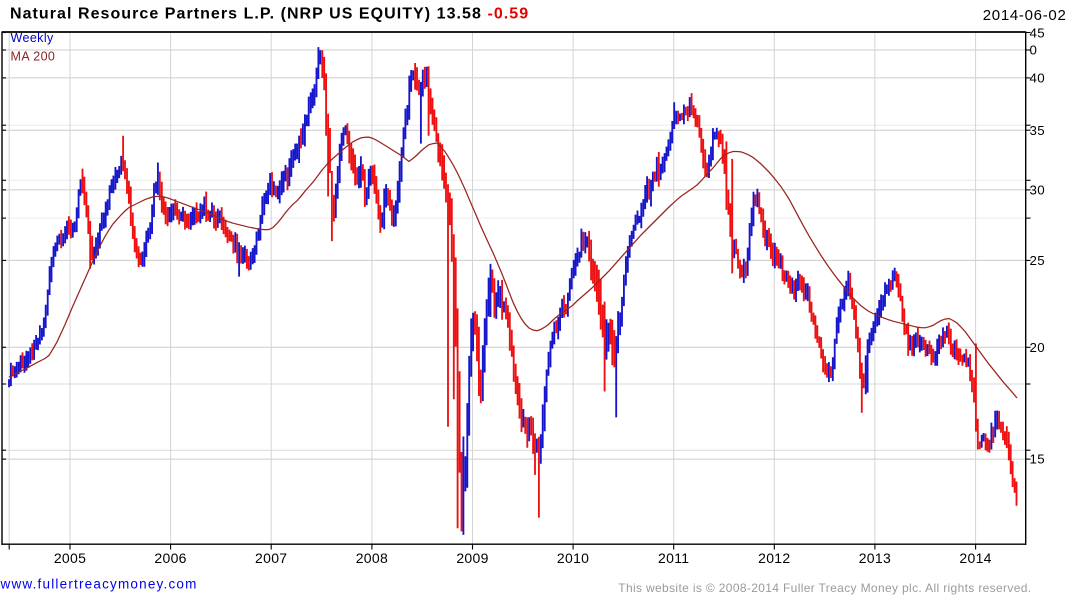 The height and width of the screenshot is (605, 1075). Describe the element at coordinates (1037, 347) in the screenshot. I see `svg-text: 20` at that location.